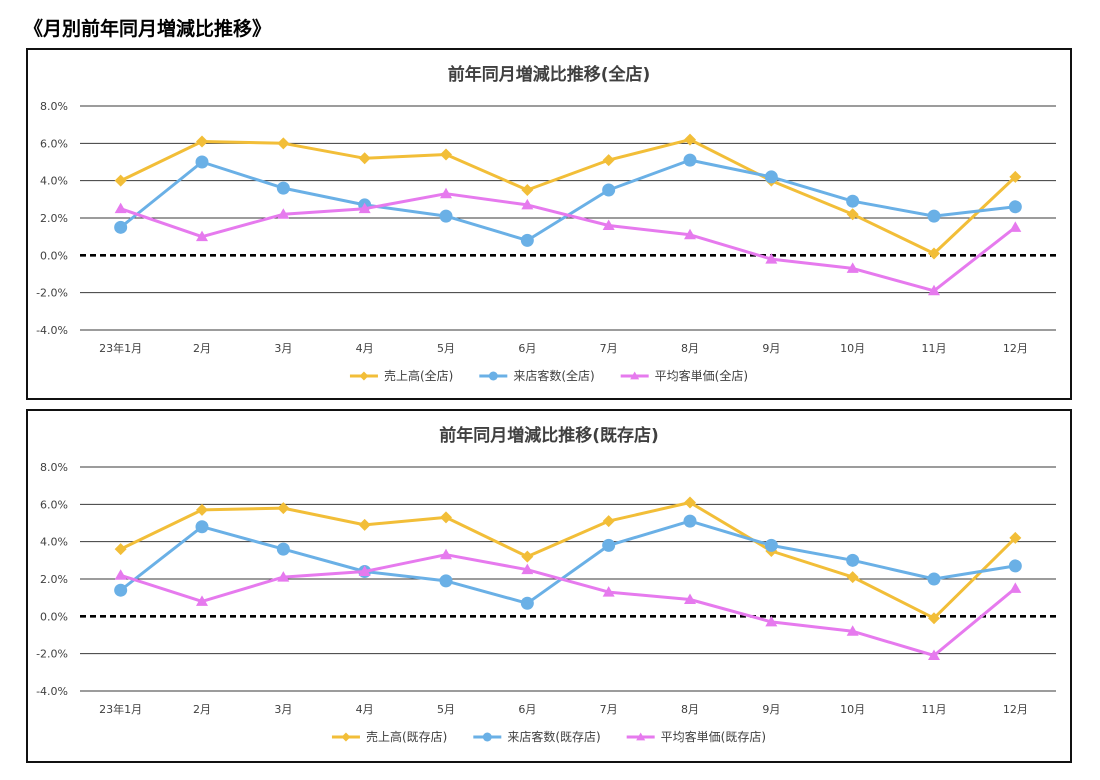 This screenshot has width=1100, height=780. What do you see at coordinates (553, 375) in the screenshot?
I see `legend-label: 来店客数(全店)` at bounding box center [553, 375].